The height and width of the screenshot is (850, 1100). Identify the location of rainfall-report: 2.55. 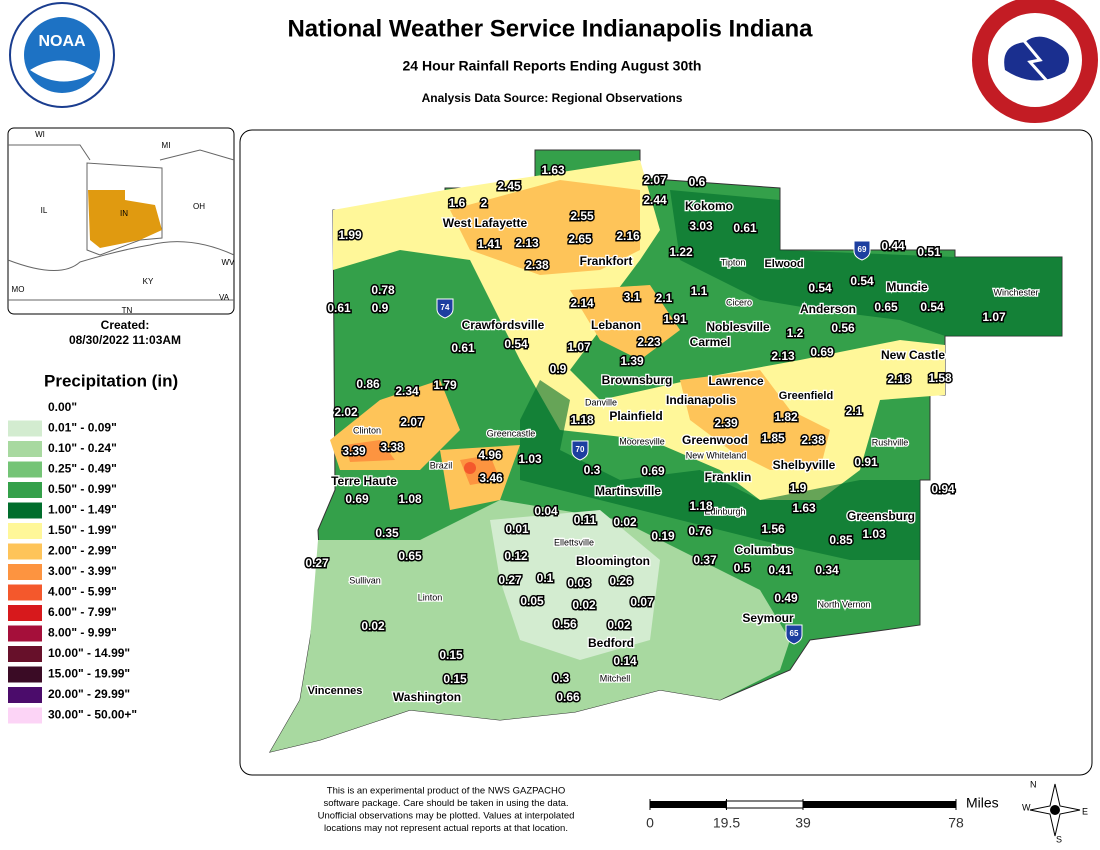
(582, 216).